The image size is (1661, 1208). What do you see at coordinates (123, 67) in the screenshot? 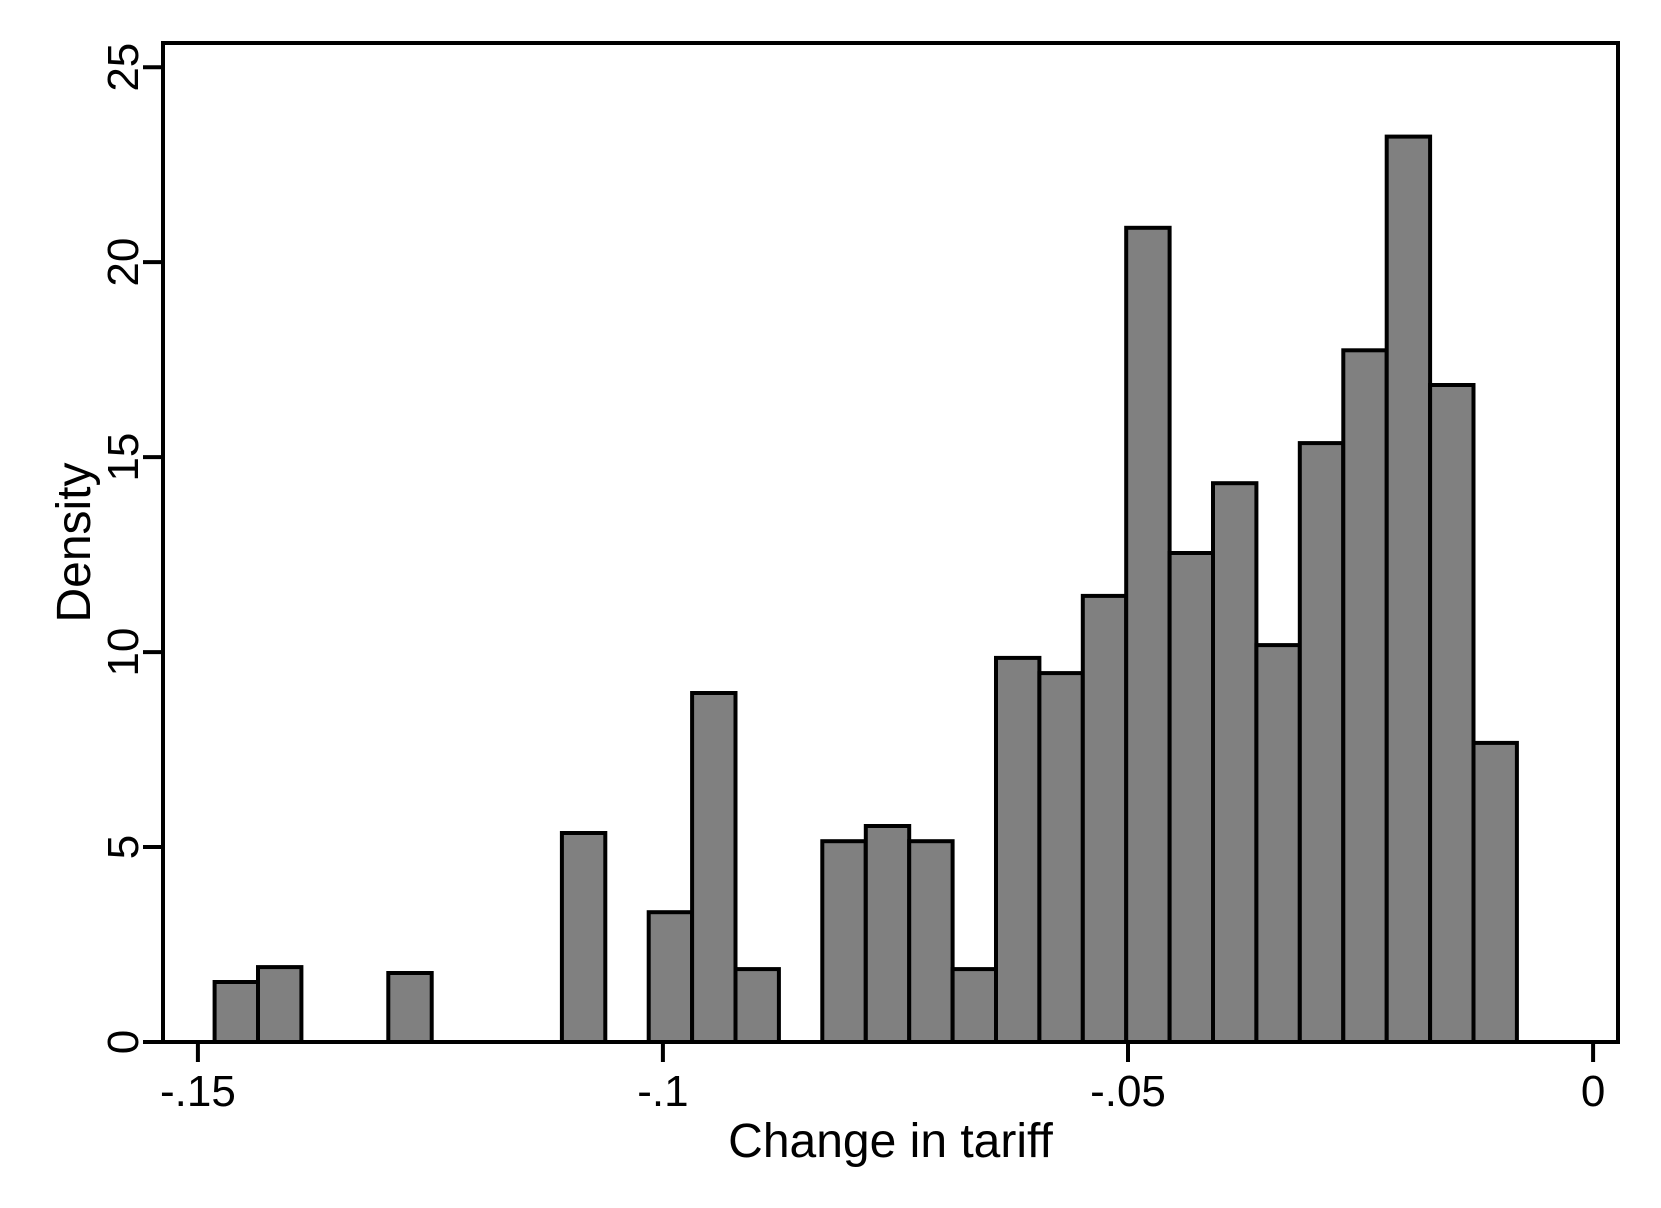
I see `y-tick-label: 25` at bounding box center [123, 67].